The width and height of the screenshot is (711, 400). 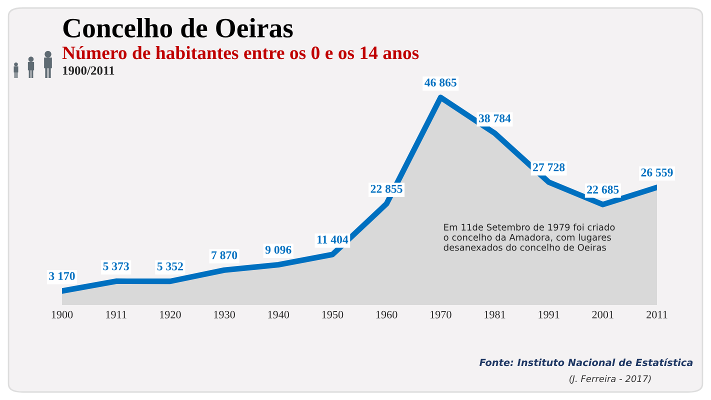 What do you see at coordinates (549, 314) in the screenshot?
I see `x-tick-label: 1991` at bounding box center [549, 314].